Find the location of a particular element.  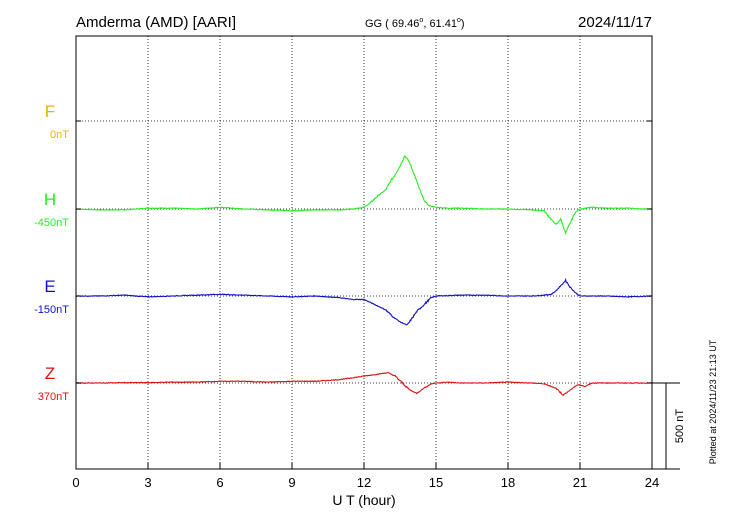

trace-H is located at coordinates (364, 195).